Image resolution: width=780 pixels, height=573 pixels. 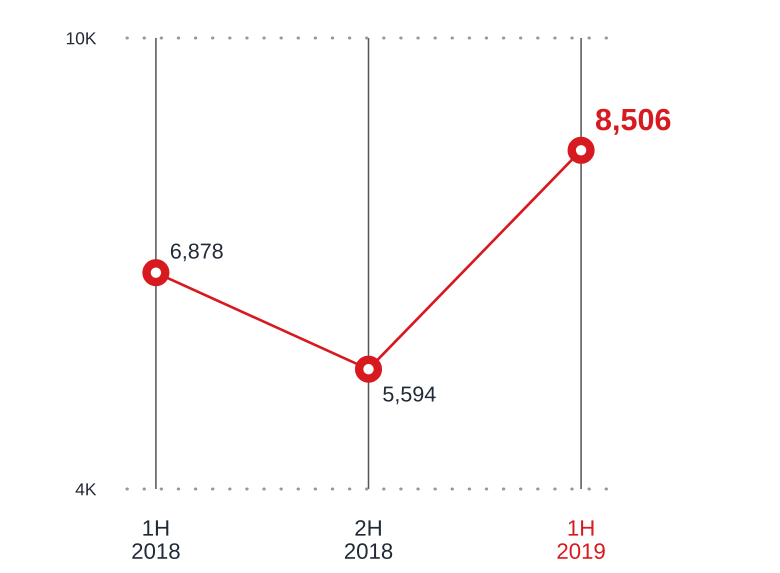 I want to click on x-tick-label: 1H 2019, so click(x=581, y=540).